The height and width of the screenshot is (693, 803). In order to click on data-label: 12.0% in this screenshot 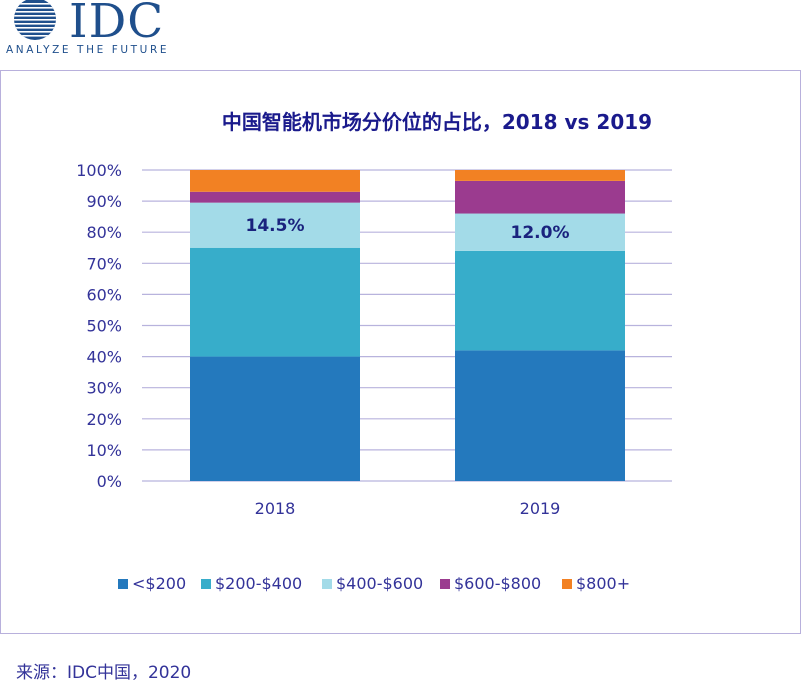, I will do `click(540, 233)`.